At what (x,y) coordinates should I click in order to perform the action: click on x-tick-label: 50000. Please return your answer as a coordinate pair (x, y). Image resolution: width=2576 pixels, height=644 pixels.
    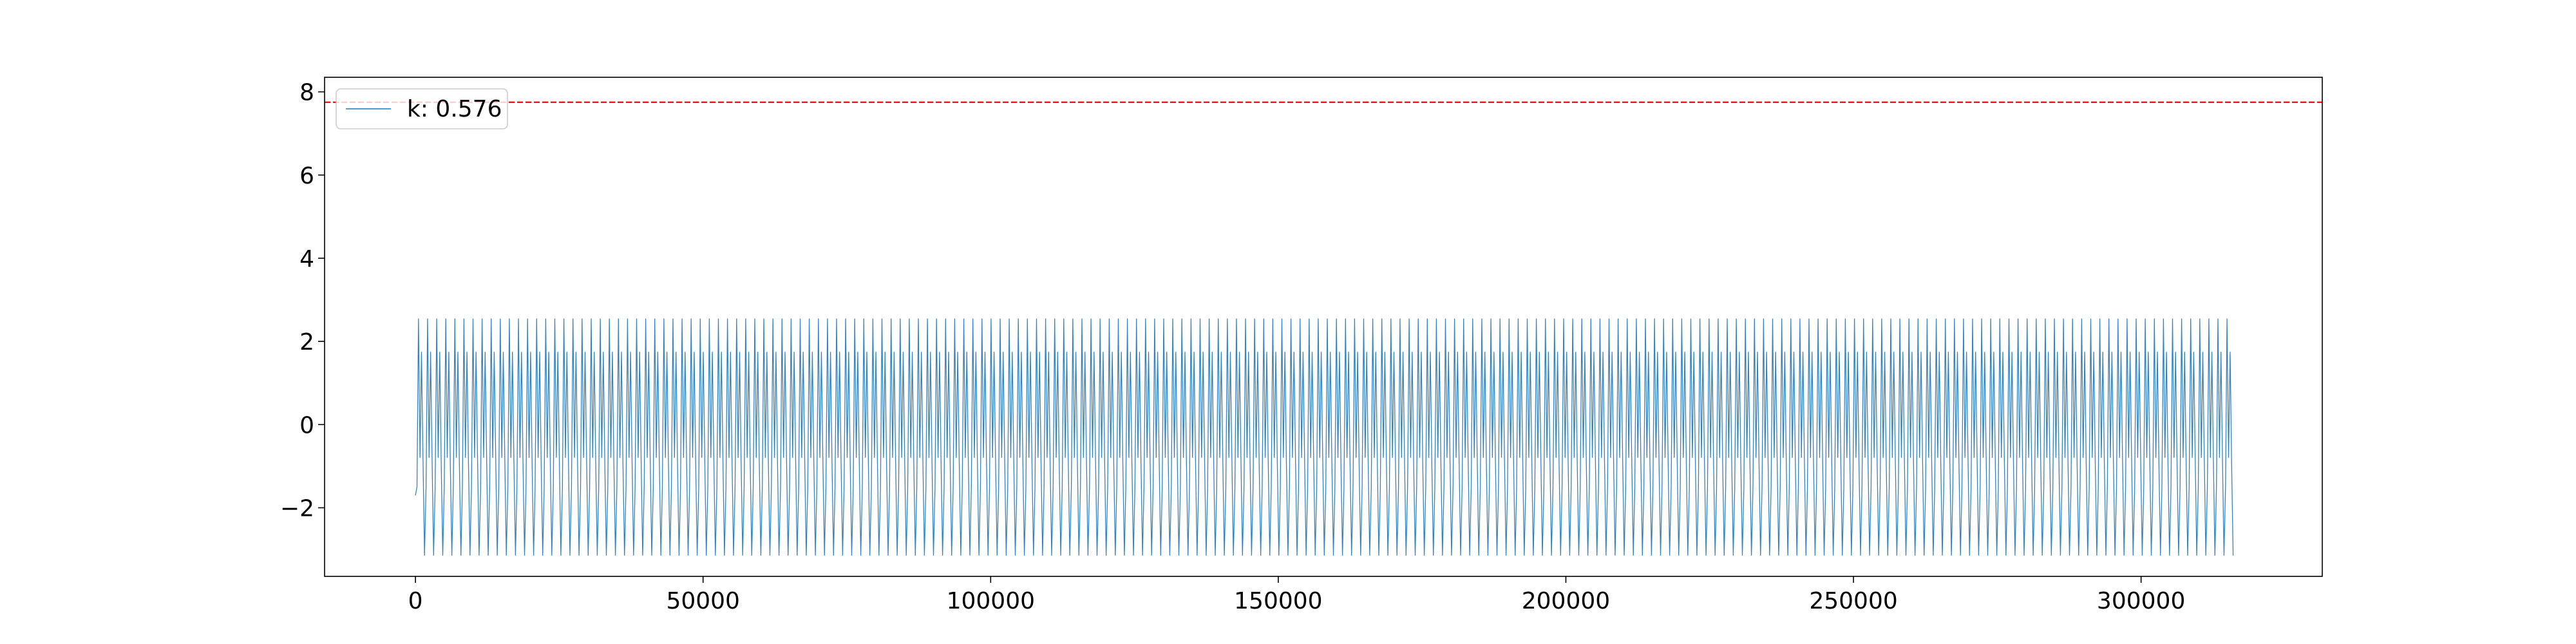
    Looking at the image, I should click on (703, 601).